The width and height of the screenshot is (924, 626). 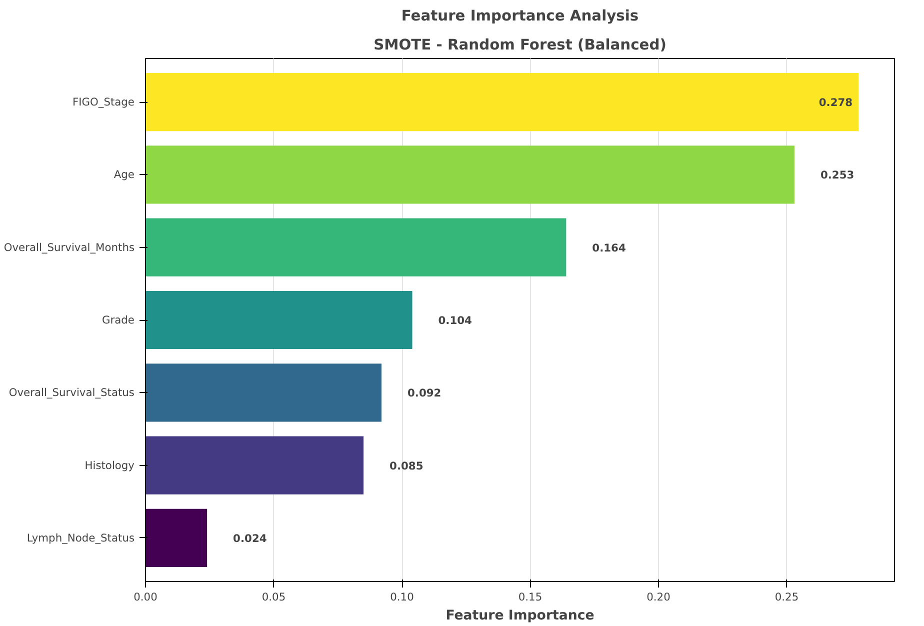 What do you see at coordinates (146, 597) in the screenshot?
I see `x-tick-label: 0.00` at bounding box center [146, 597].